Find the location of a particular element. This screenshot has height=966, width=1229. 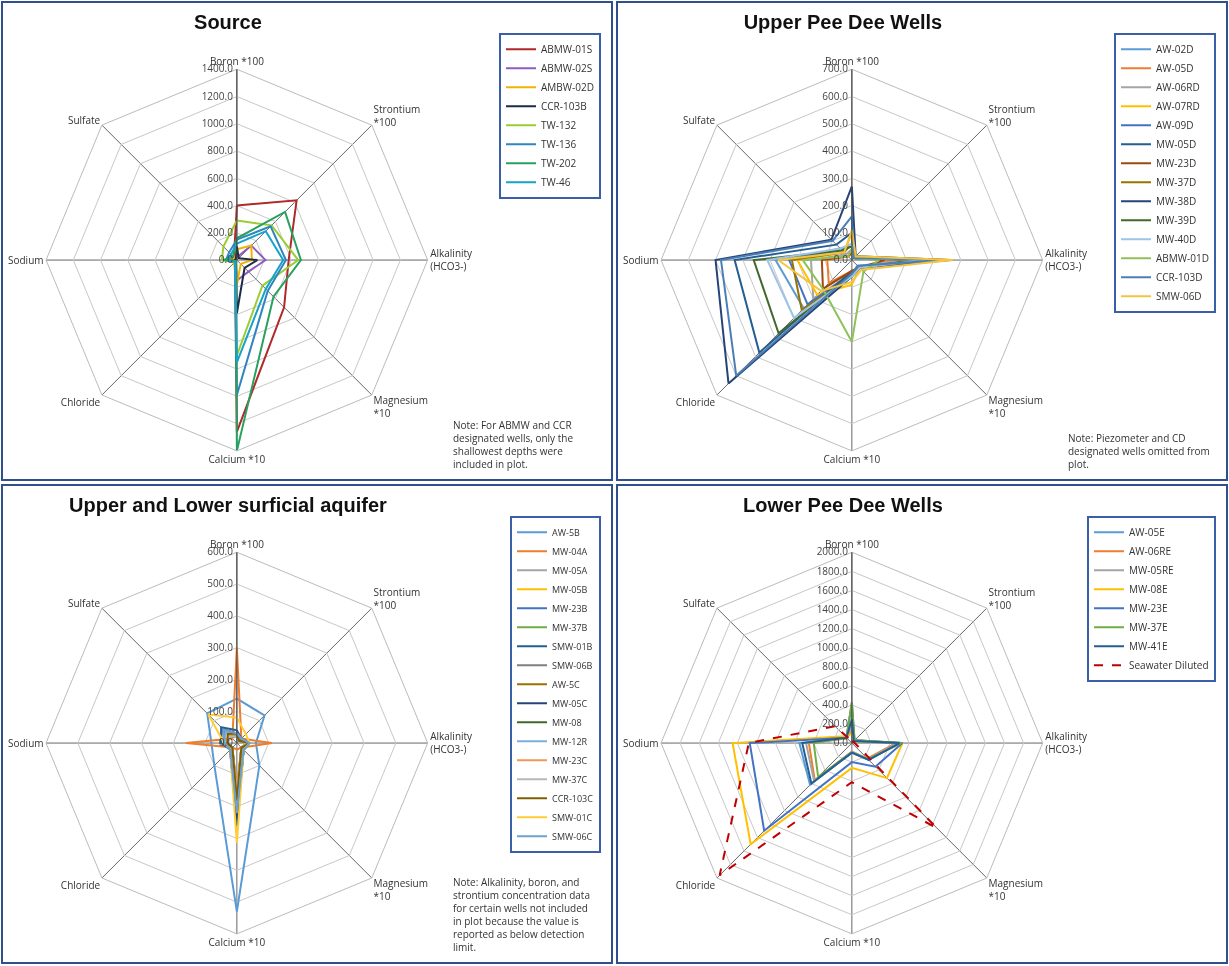

text: Note: Alkalinity, boron, and strontium concentration data for certain wells not included in plot because the value is reported as below detection limit. is located at coordinates (521, 914).